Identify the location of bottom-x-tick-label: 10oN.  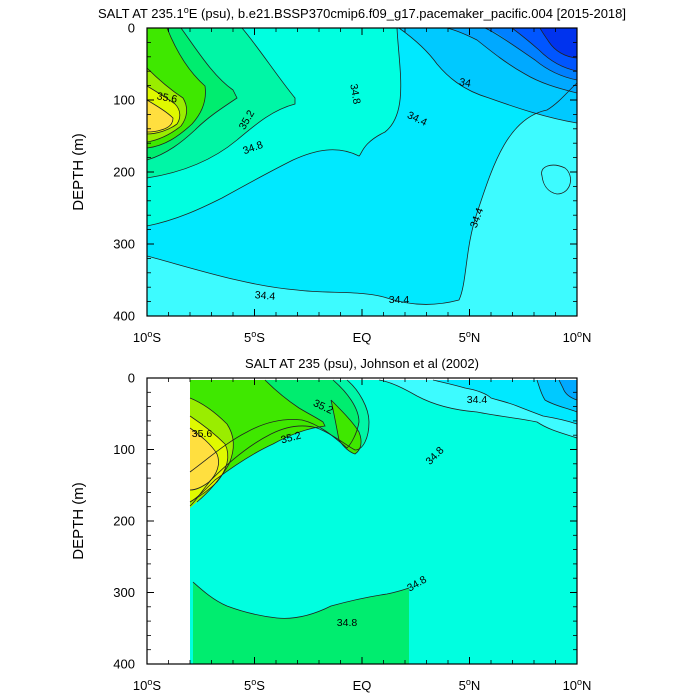
(577, 685).